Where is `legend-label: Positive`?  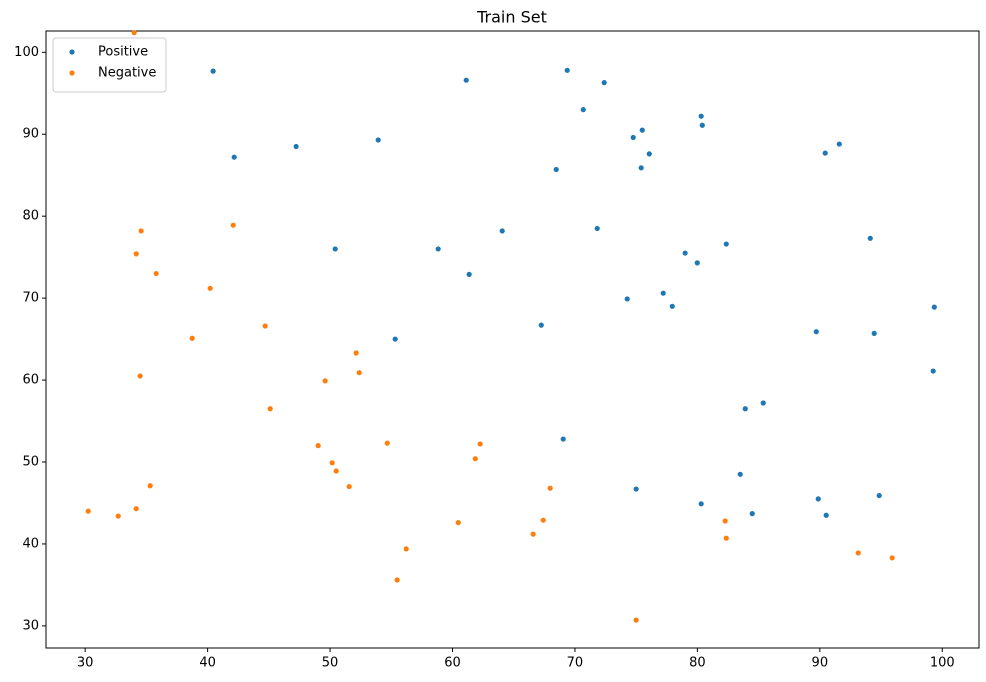 legend-label: Positive is located at coordinates (123, 52).